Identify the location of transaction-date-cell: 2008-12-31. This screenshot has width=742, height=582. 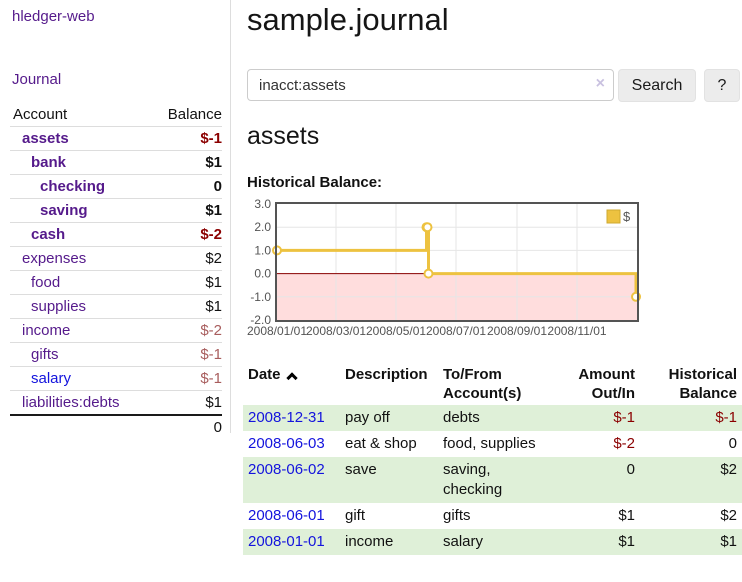
(291, 418).